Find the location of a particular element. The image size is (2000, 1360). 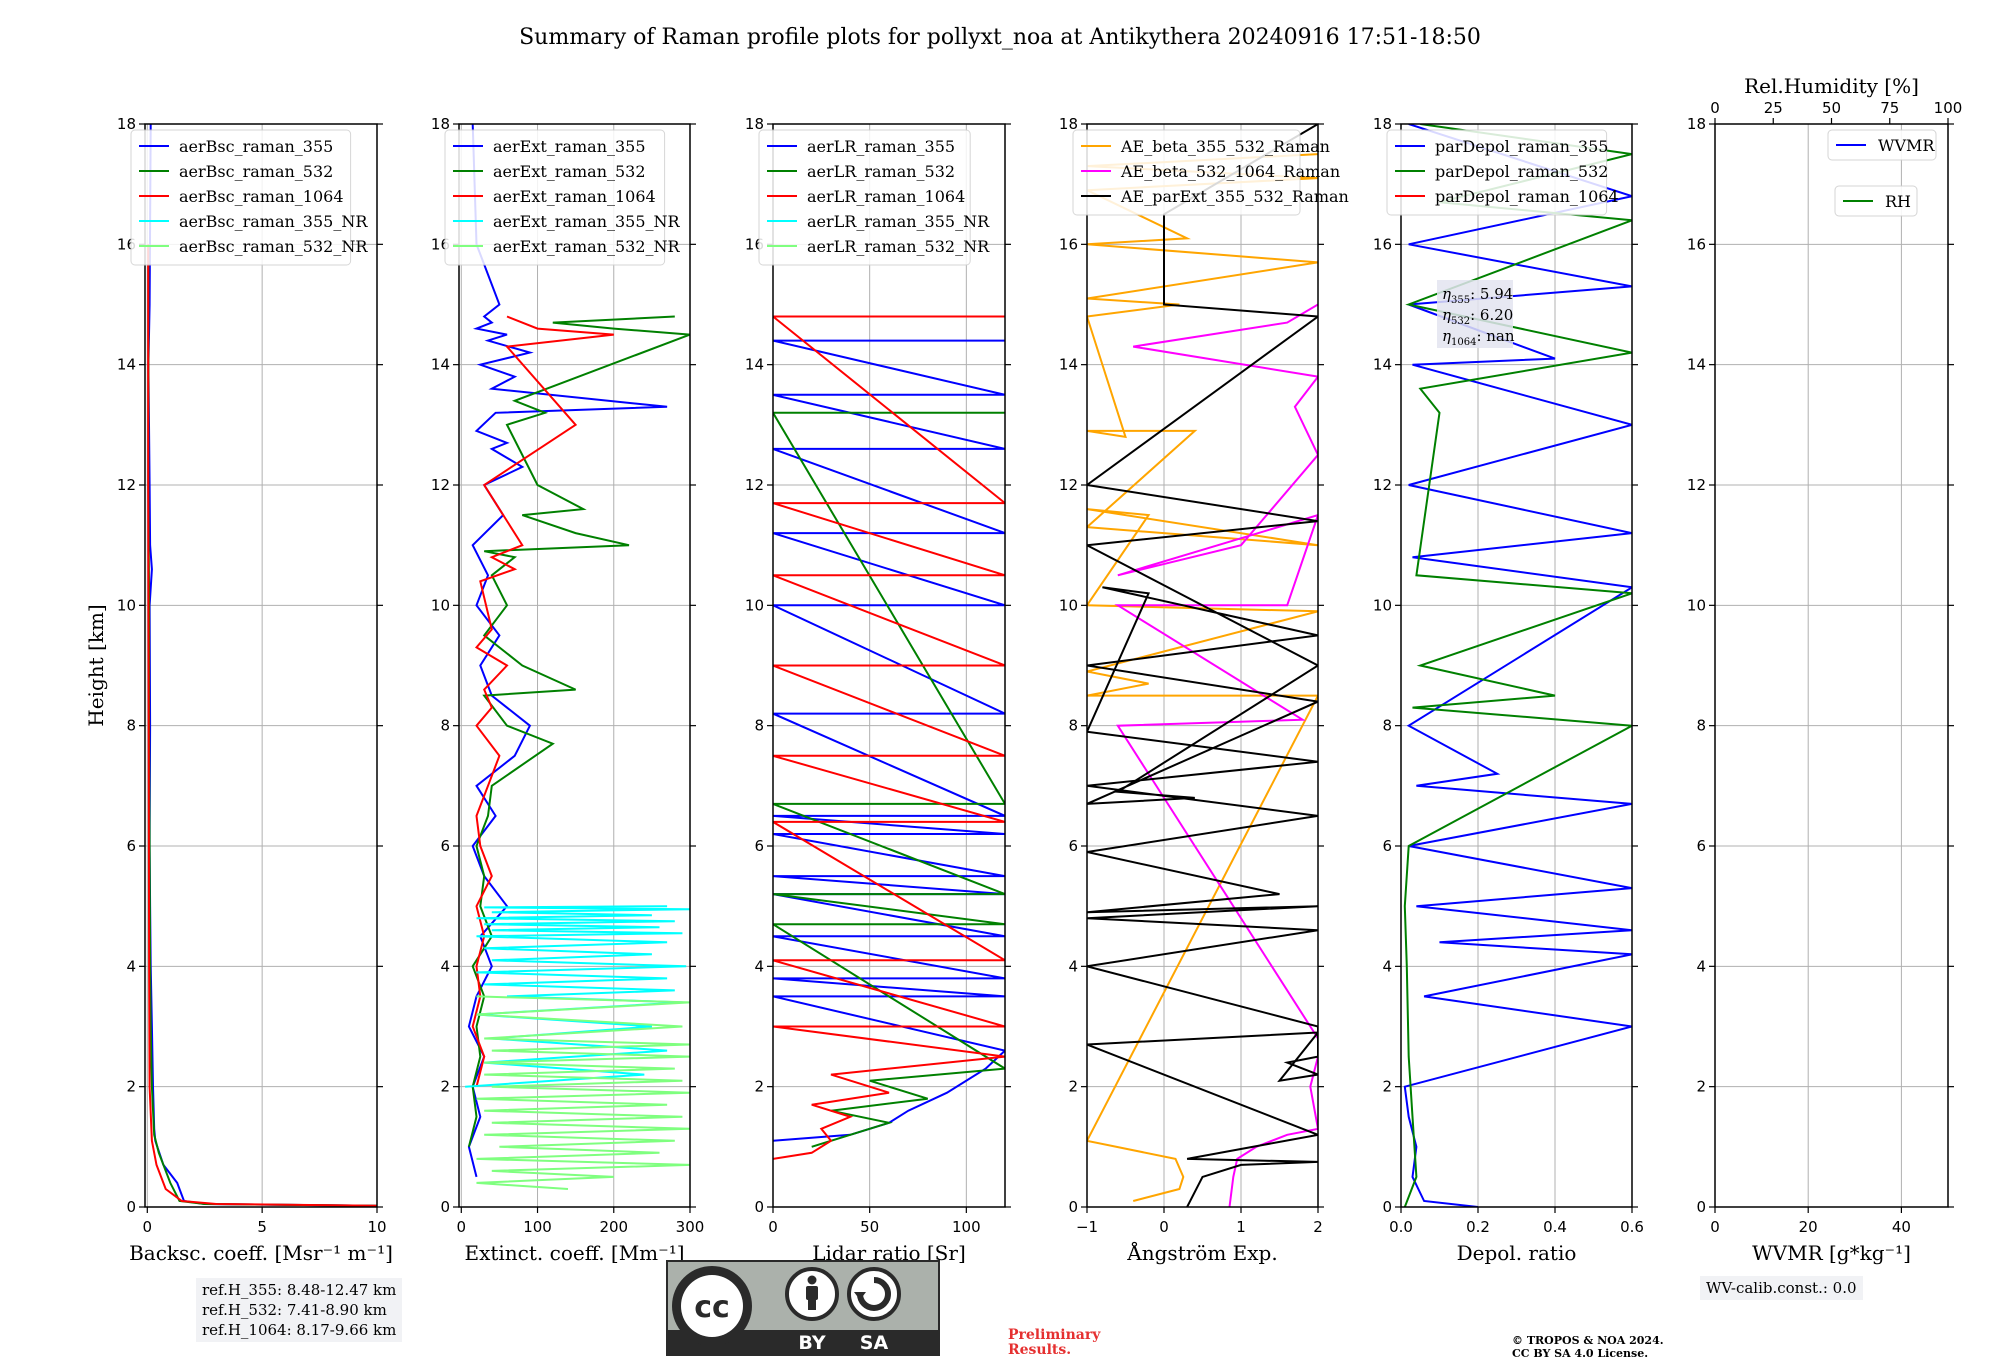

y-tick-label: 0 is located at coordinates (1701, 1207).